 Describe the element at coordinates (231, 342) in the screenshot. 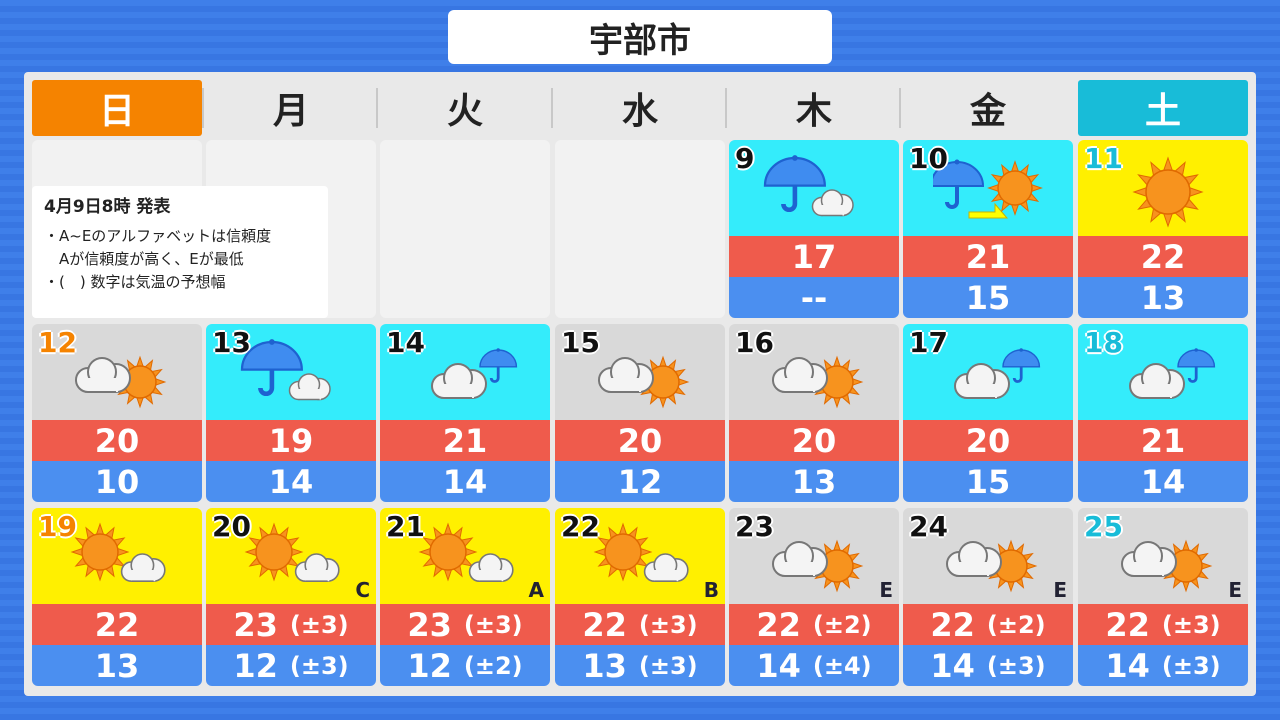

I see `day-number: 13` at that location.